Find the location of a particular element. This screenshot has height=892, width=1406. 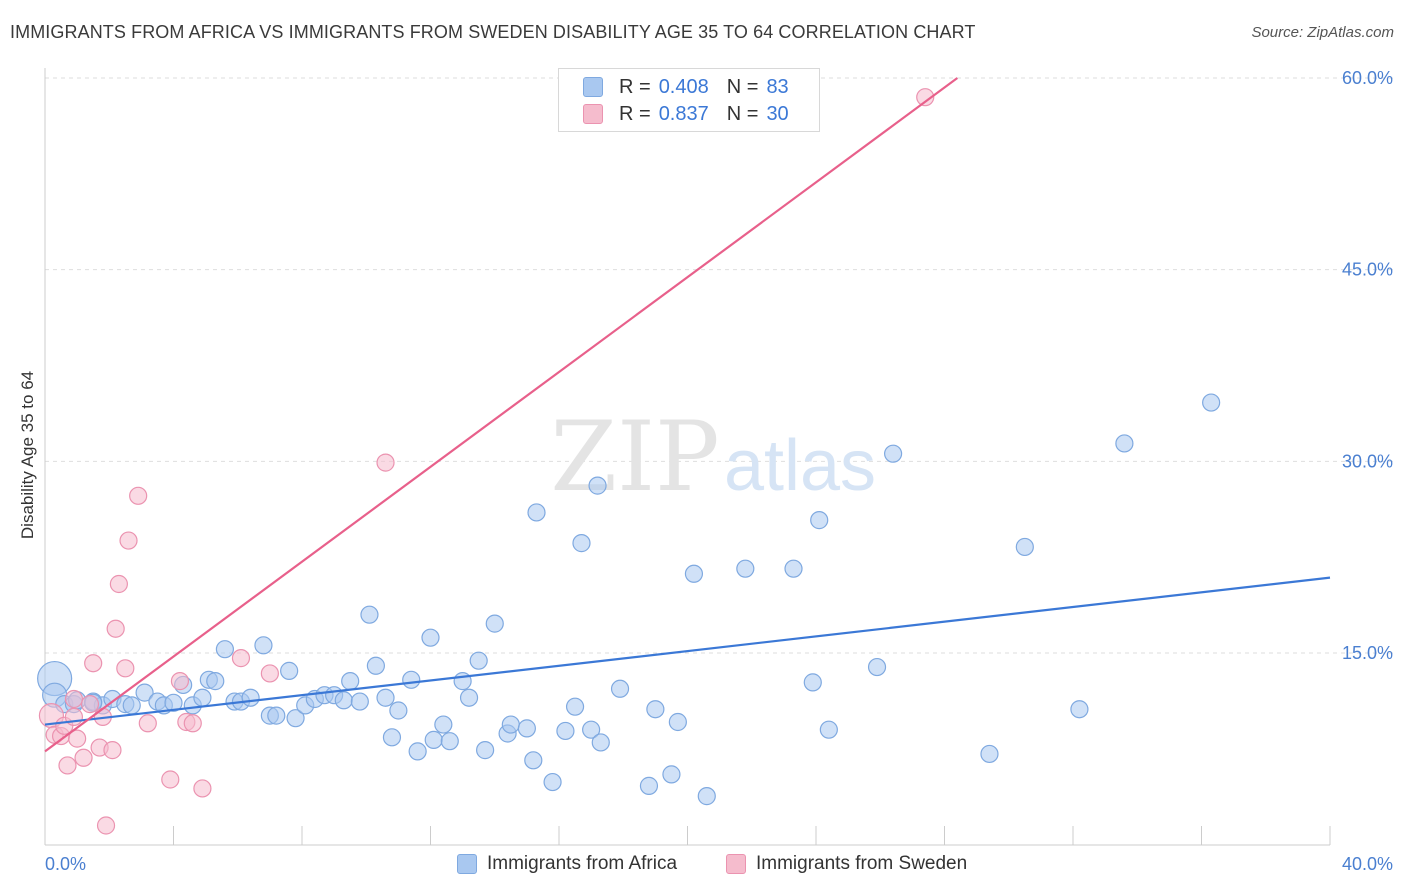

x-tick-label: 40.0% is located at coordinates (1367, 864).